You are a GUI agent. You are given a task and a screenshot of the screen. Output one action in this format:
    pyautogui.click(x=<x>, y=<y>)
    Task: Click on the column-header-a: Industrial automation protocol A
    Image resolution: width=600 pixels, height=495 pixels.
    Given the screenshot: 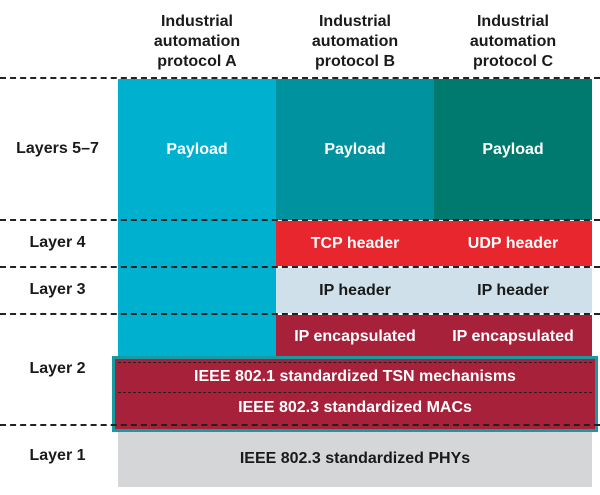 What is the action you would take?
    pyautogui.click(x=197, y=42)
    